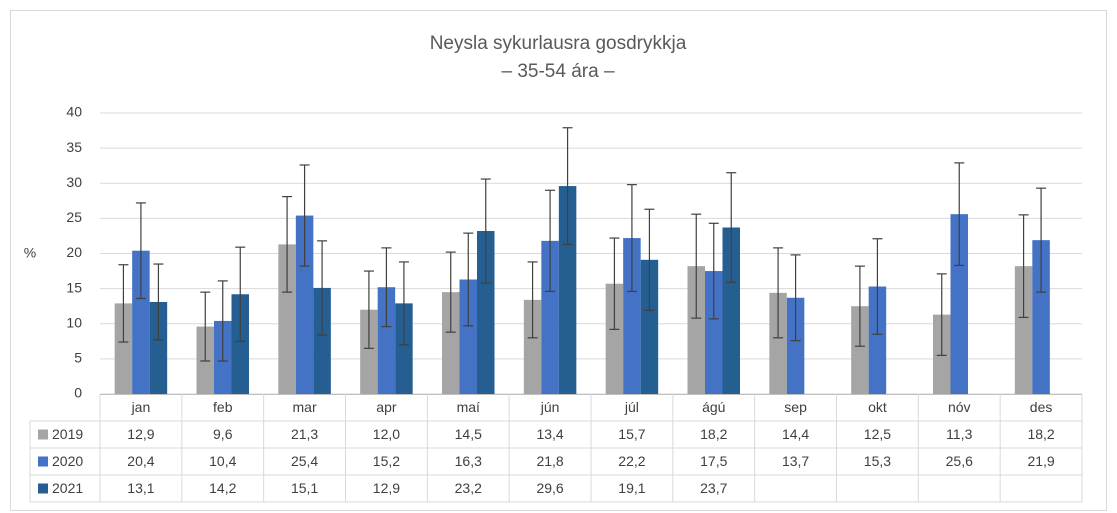 The image size is (1117, 513). Describe the element at coordinates (1040, 461) in the screenshot. I see `table-value: 21,9` at that location.